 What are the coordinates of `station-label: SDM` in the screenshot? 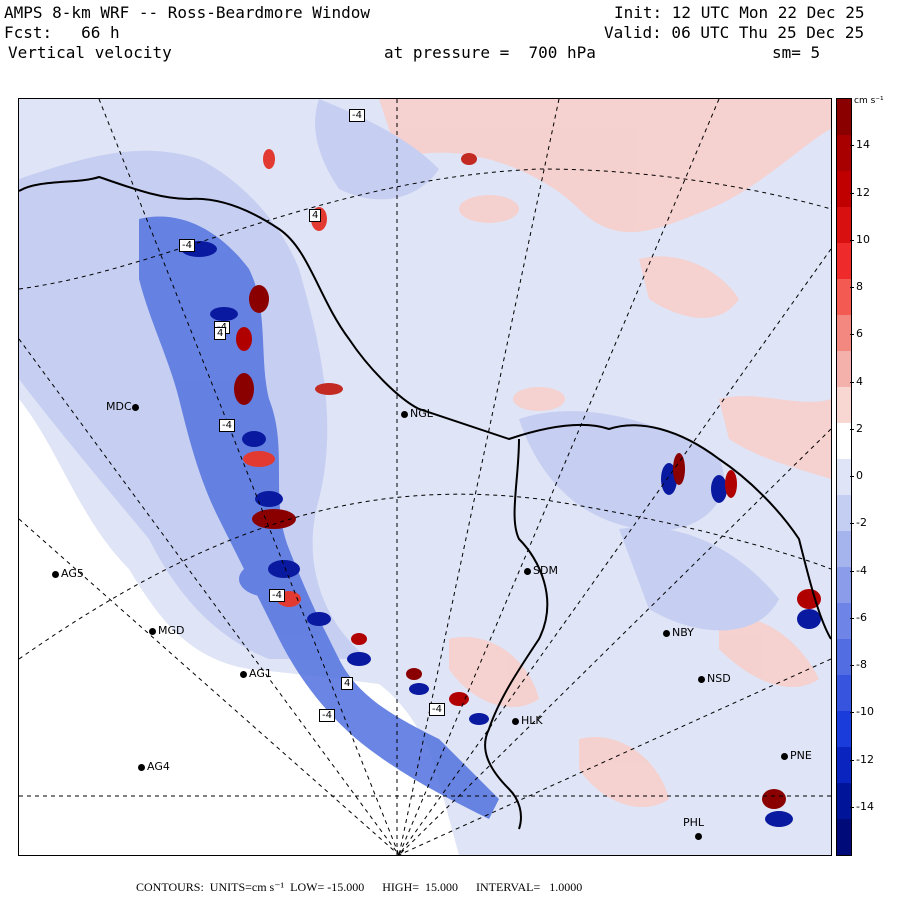 It's located at (545, 570).